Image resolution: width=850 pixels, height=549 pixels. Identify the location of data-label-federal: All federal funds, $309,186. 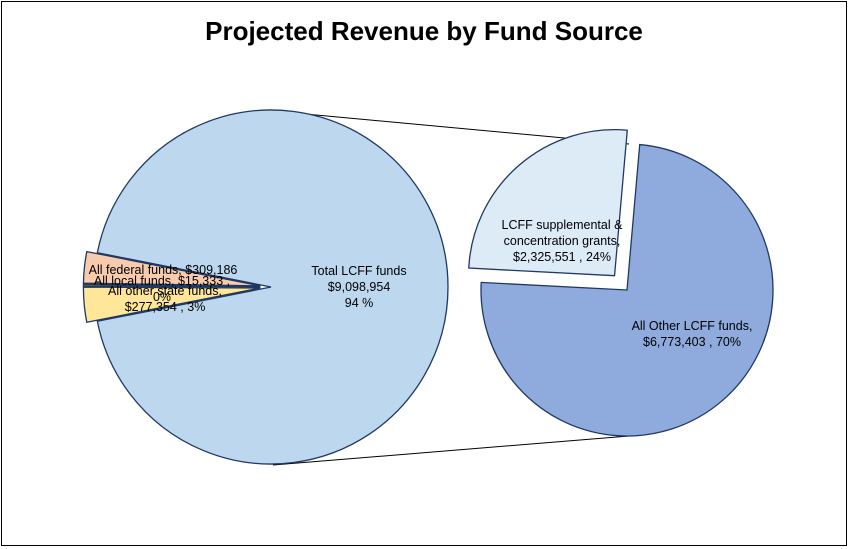
(163, 270).